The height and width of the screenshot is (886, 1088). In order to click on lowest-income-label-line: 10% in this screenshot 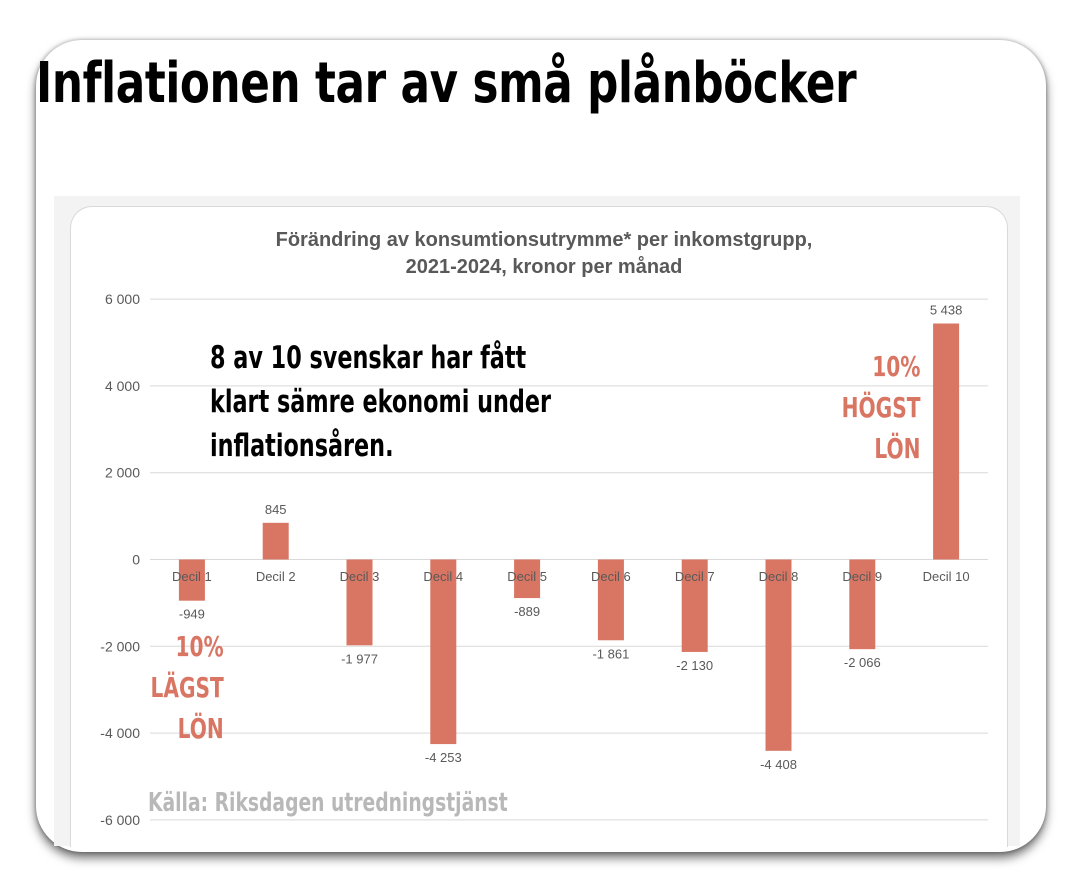, I will do `click(199, 646)`.